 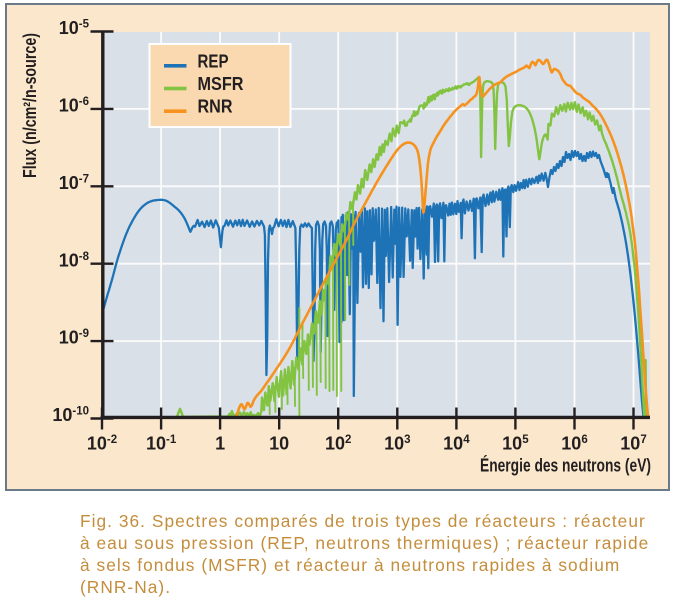 What do you see at coordinates (338, 444) in the screenshot?
I see `svg-text: 10²` at bounding box center [338, 444].